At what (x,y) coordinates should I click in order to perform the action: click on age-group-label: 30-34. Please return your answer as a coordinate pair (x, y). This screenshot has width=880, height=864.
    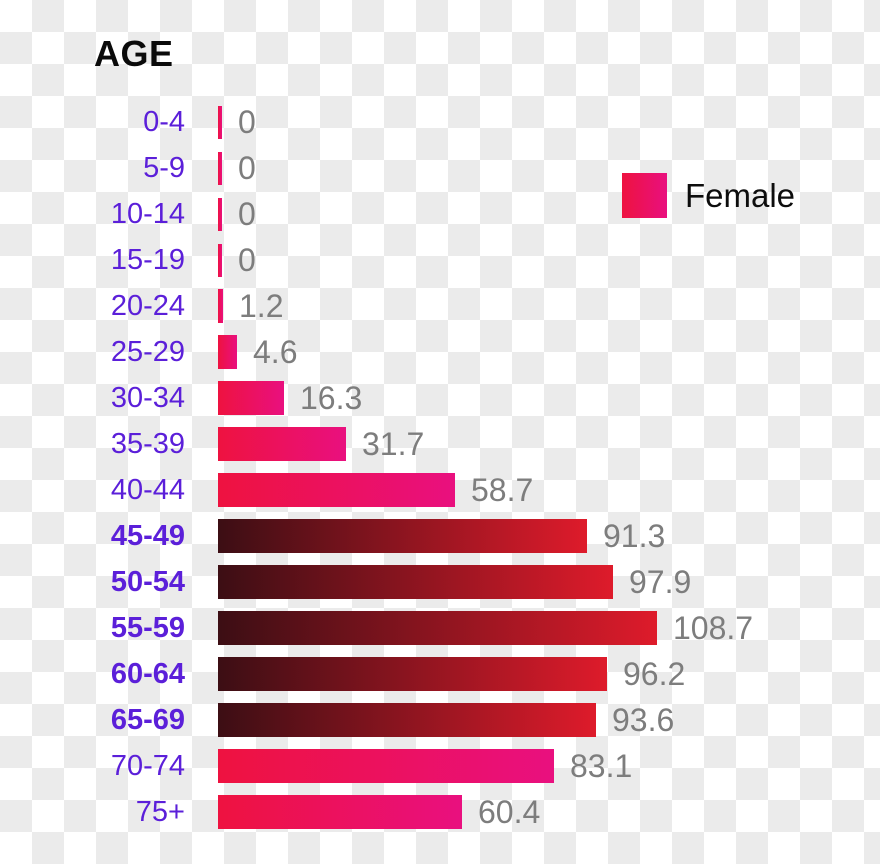
    Looking at the image, I should click on (147, 397).